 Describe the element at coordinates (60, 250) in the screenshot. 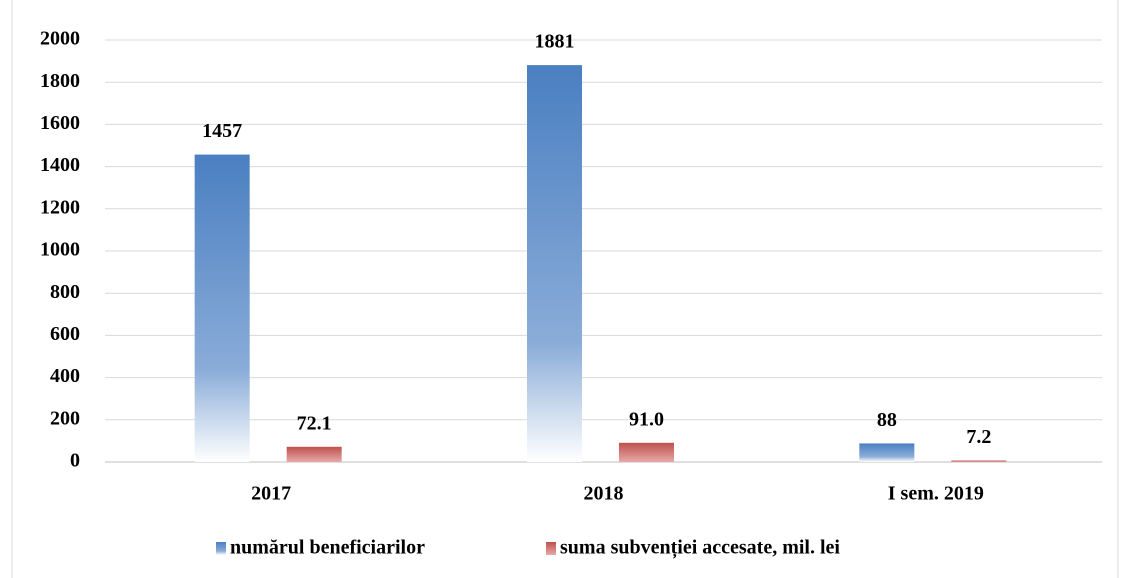

I see `y-tick-label: 1000` at that location.